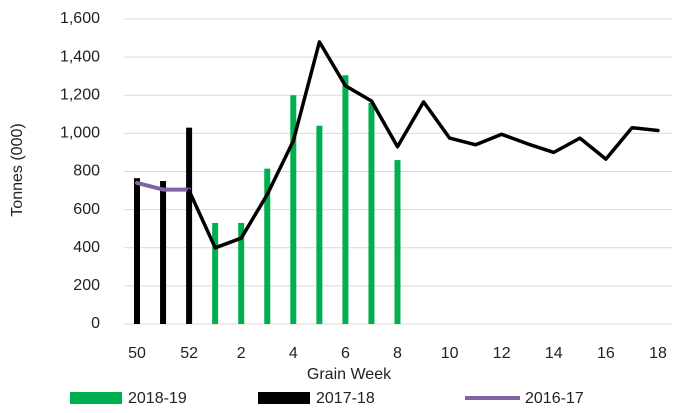 This screenshot has width=675, height=413. I want to click on y-tick-label: 200, so click(86, 285).